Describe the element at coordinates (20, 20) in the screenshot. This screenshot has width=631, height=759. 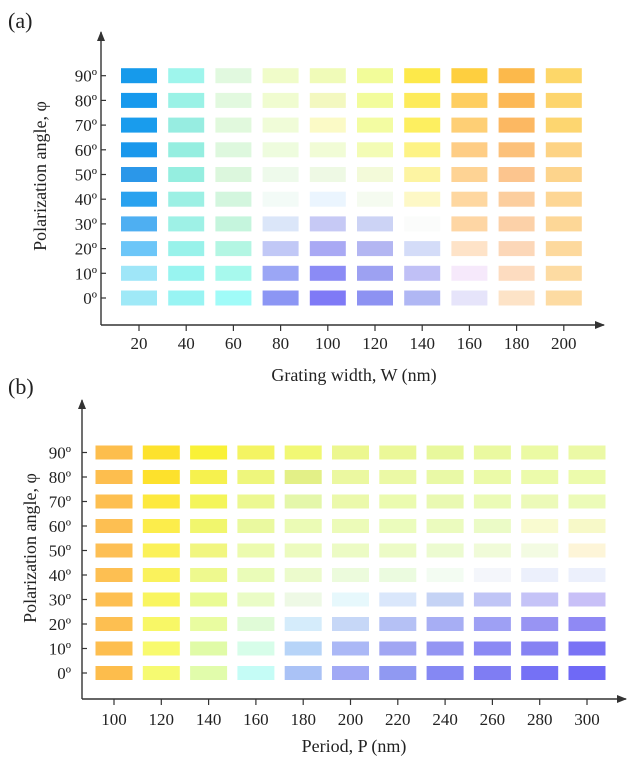
I see `panel-a-label: (a)` at that location.